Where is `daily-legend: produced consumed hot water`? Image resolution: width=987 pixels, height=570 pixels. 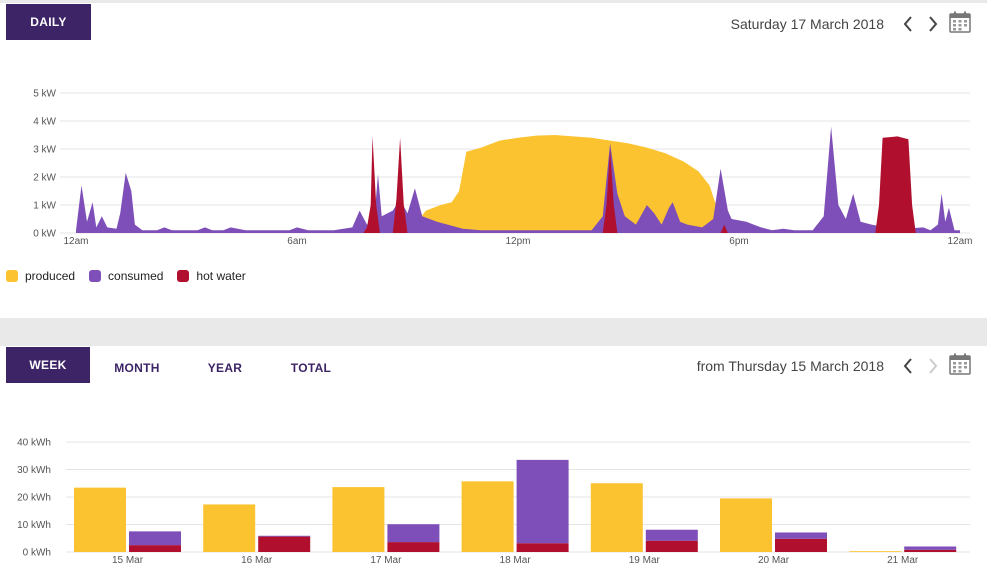 daily-legend: produced consumed hot water is located at coordinates (133, 276).